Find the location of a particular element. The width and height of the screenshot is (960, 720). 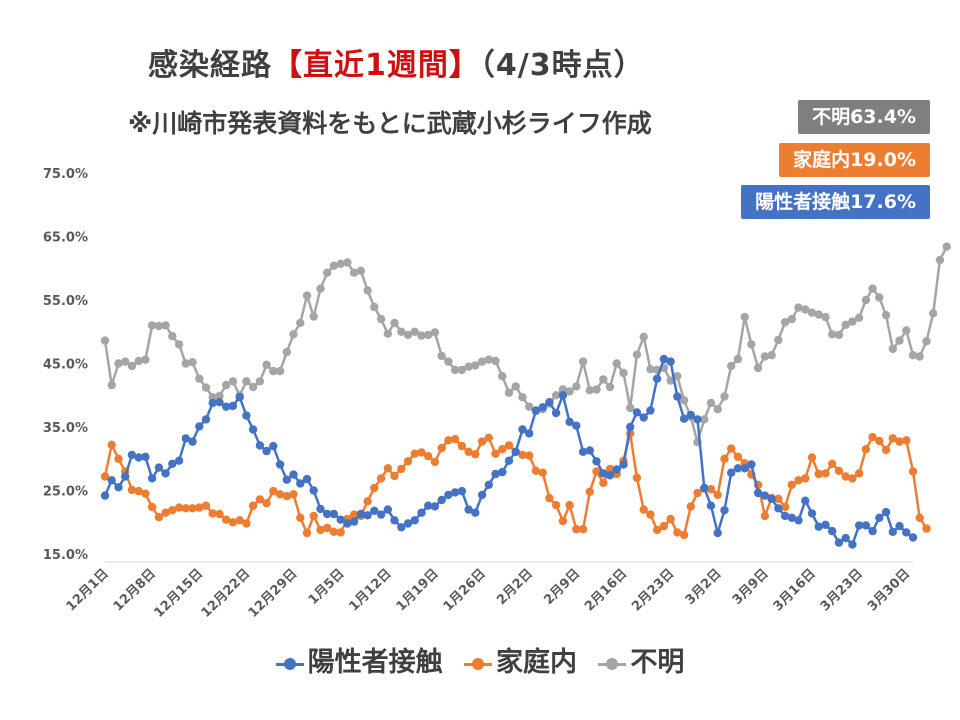

x-tick-label: 2月2日 is located at coordinates (515, 587).